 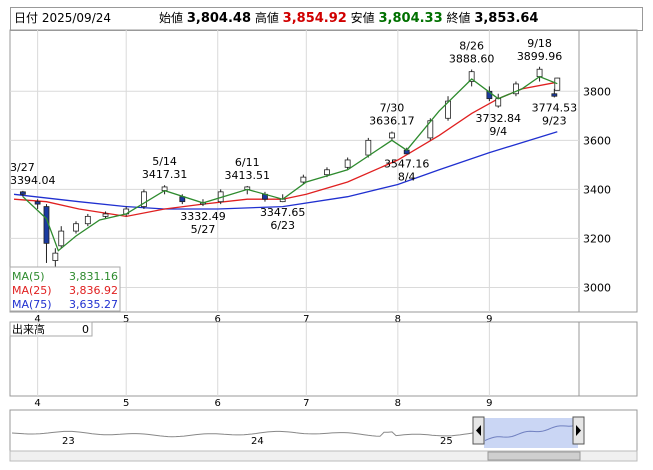 What do you see at coordinates (164, 161) in the screenshot?
I see `annotation-date: 5/14` at bounding box center [164, 161].